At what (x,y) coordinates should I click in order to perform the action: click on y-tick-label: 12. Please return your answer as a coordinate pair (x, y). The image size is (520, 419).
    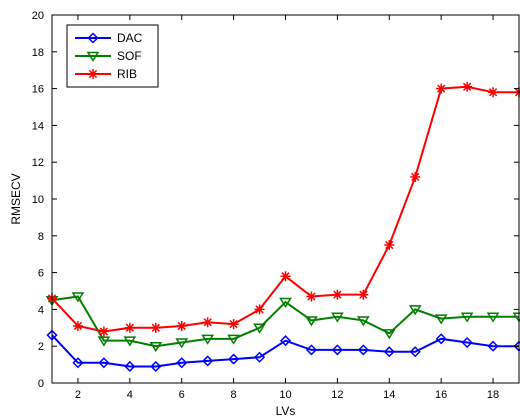
    Looking at the image, I should click on (38, 163).